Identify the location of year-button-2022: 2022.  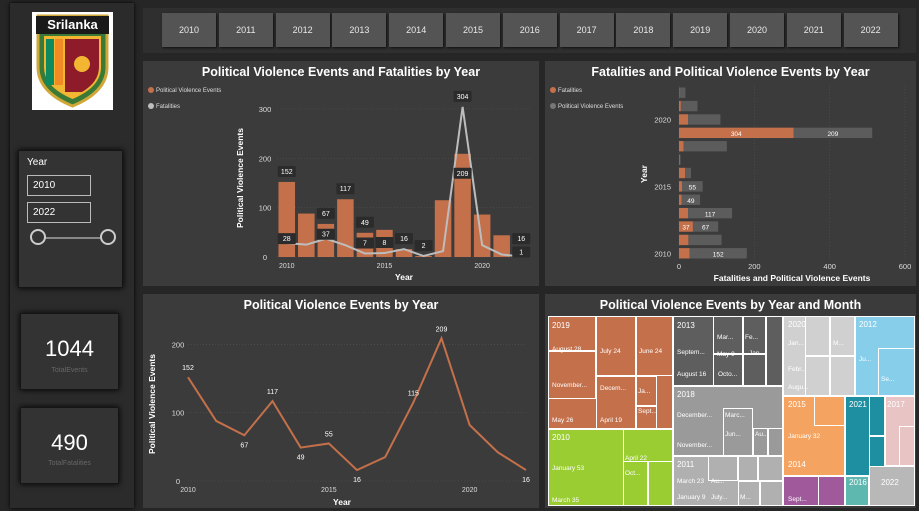
(870, 30).